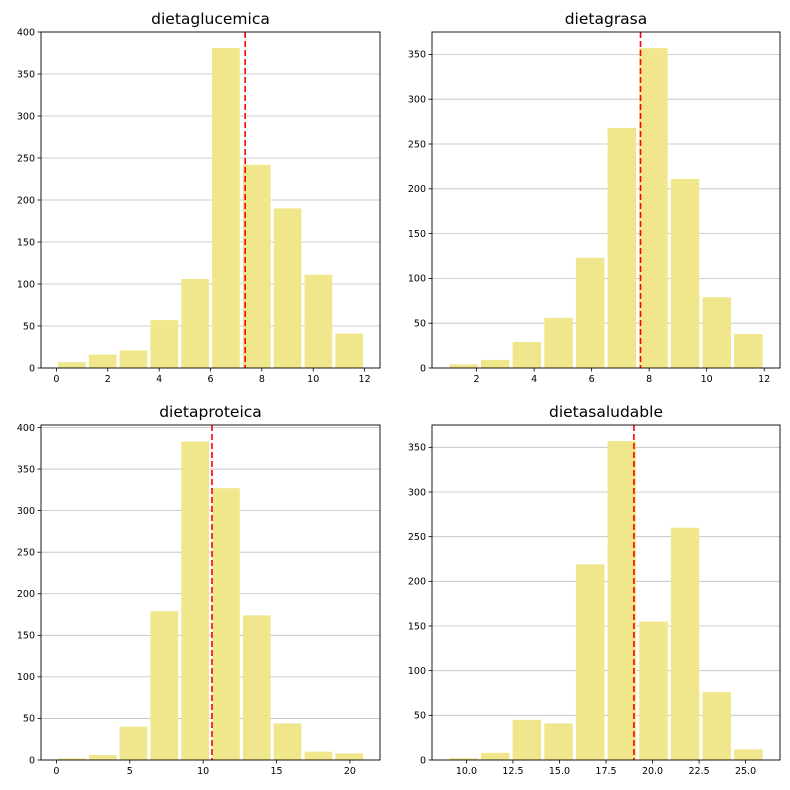 Image resolution: width=790 pixels, height=790 pixels. I want to click on x-tick-label: 5, so click(130, 771).